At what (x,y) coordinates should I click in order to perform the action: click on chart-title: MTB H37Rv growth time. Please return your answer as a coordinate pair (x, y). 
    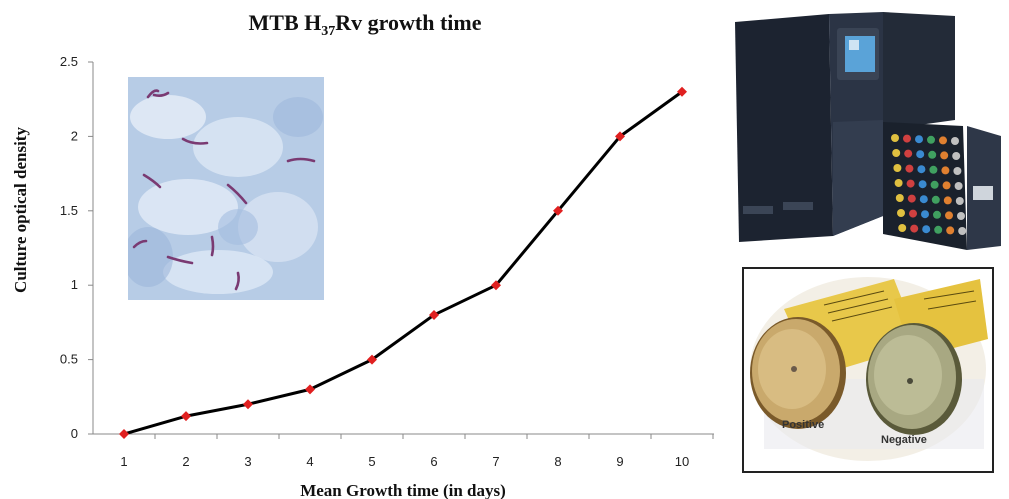
    Looking at the image, I should click on (365, 24).